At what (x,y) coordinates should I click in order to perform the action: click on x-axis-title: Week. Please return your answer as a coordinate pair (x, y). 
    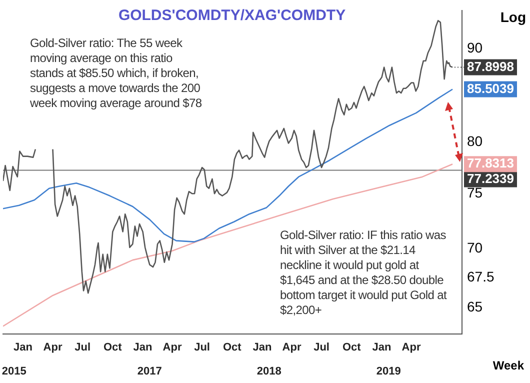
    Looking at the image, I should click on (508, 365).